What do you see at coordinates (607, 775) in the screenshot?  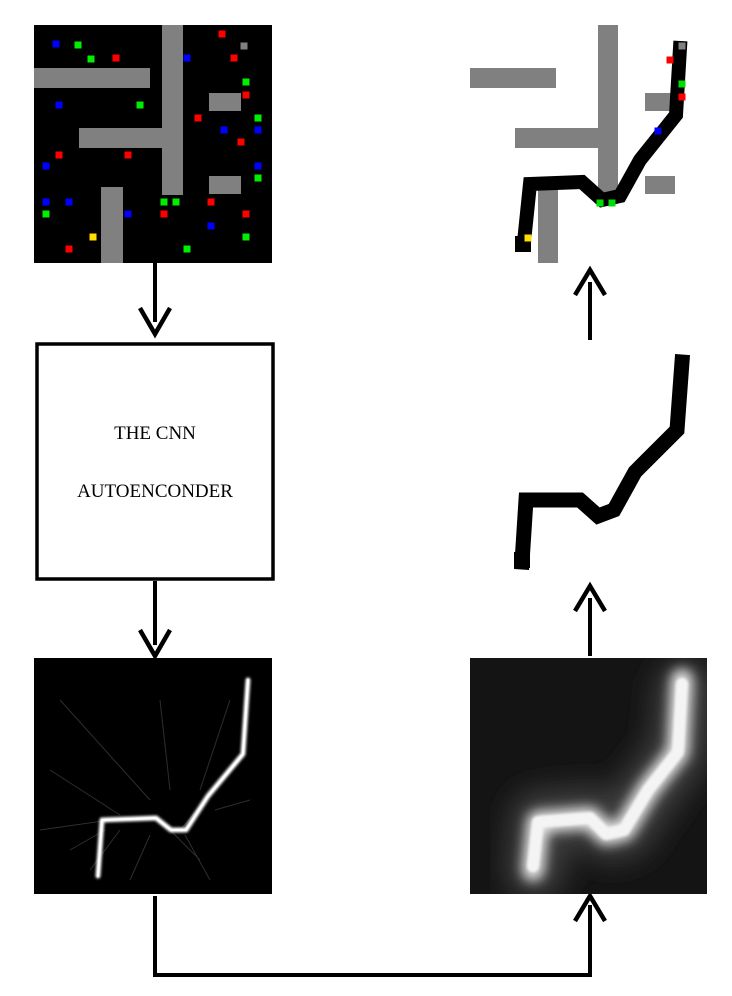 I see `blurred-output-path` at bounding box center [607, 775].